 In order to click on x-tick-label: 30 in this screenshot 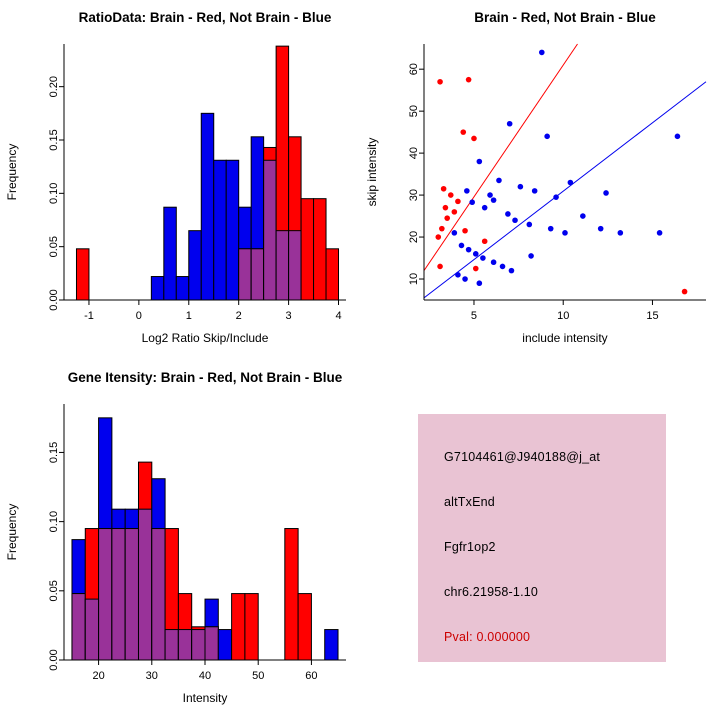, I will do `click(152, 676)`.